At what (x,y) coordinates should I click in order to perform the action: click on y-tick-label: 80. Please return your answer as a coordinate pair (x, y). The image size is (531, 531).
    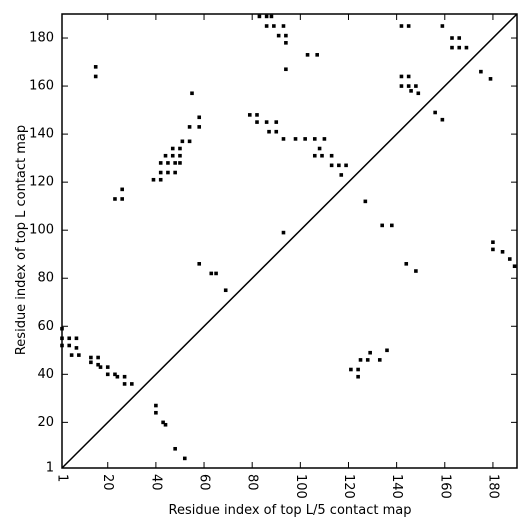
    Looking at the image, I should click on (45, 278).